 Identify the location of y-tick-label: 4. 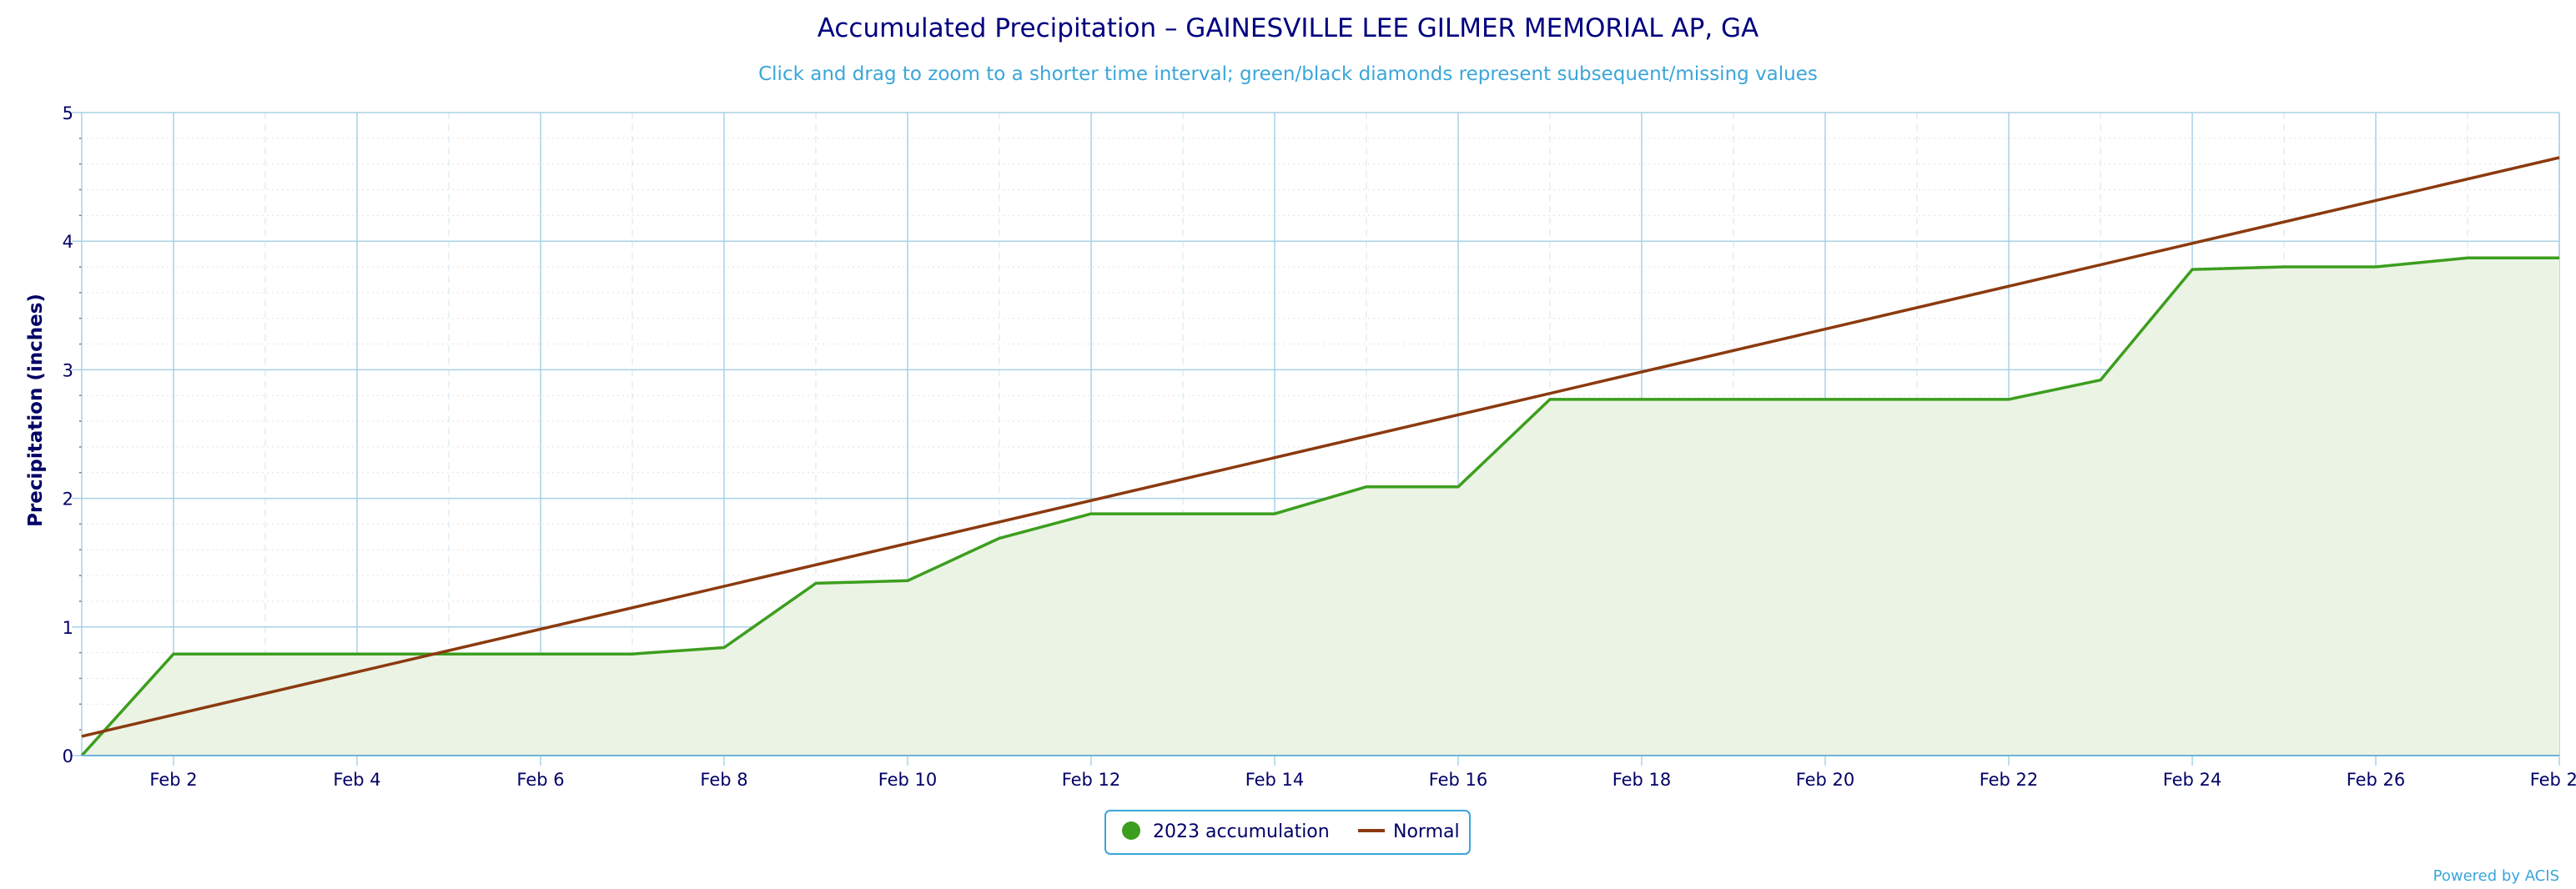
(68, 242).